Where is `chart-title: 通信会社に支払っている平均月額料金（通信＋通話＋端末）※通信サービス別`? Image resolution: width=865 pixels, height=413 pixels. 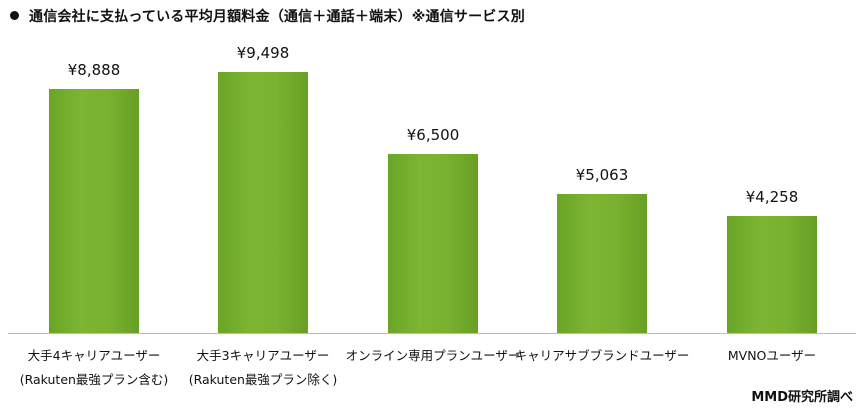
chart-title: 通信会社に支払っている平均月額料金（通信＋通話＋端末）※通信サービス別 is located at coordinates (267, 16).